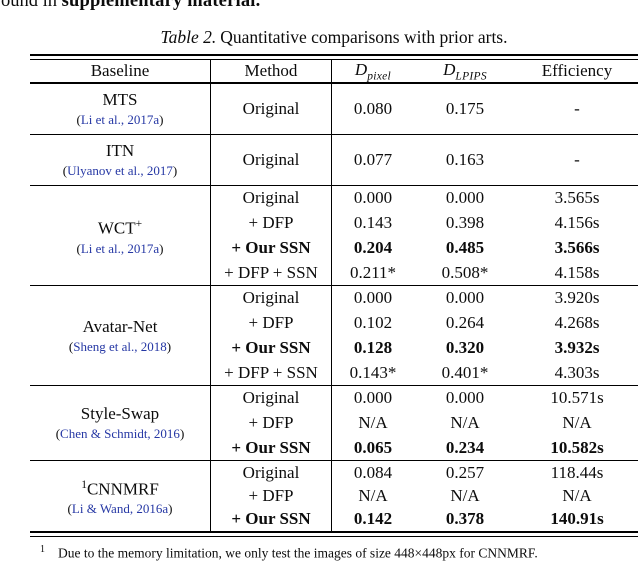  I want to click on baseline-name-text: Style-Swap, so click(120, 413).